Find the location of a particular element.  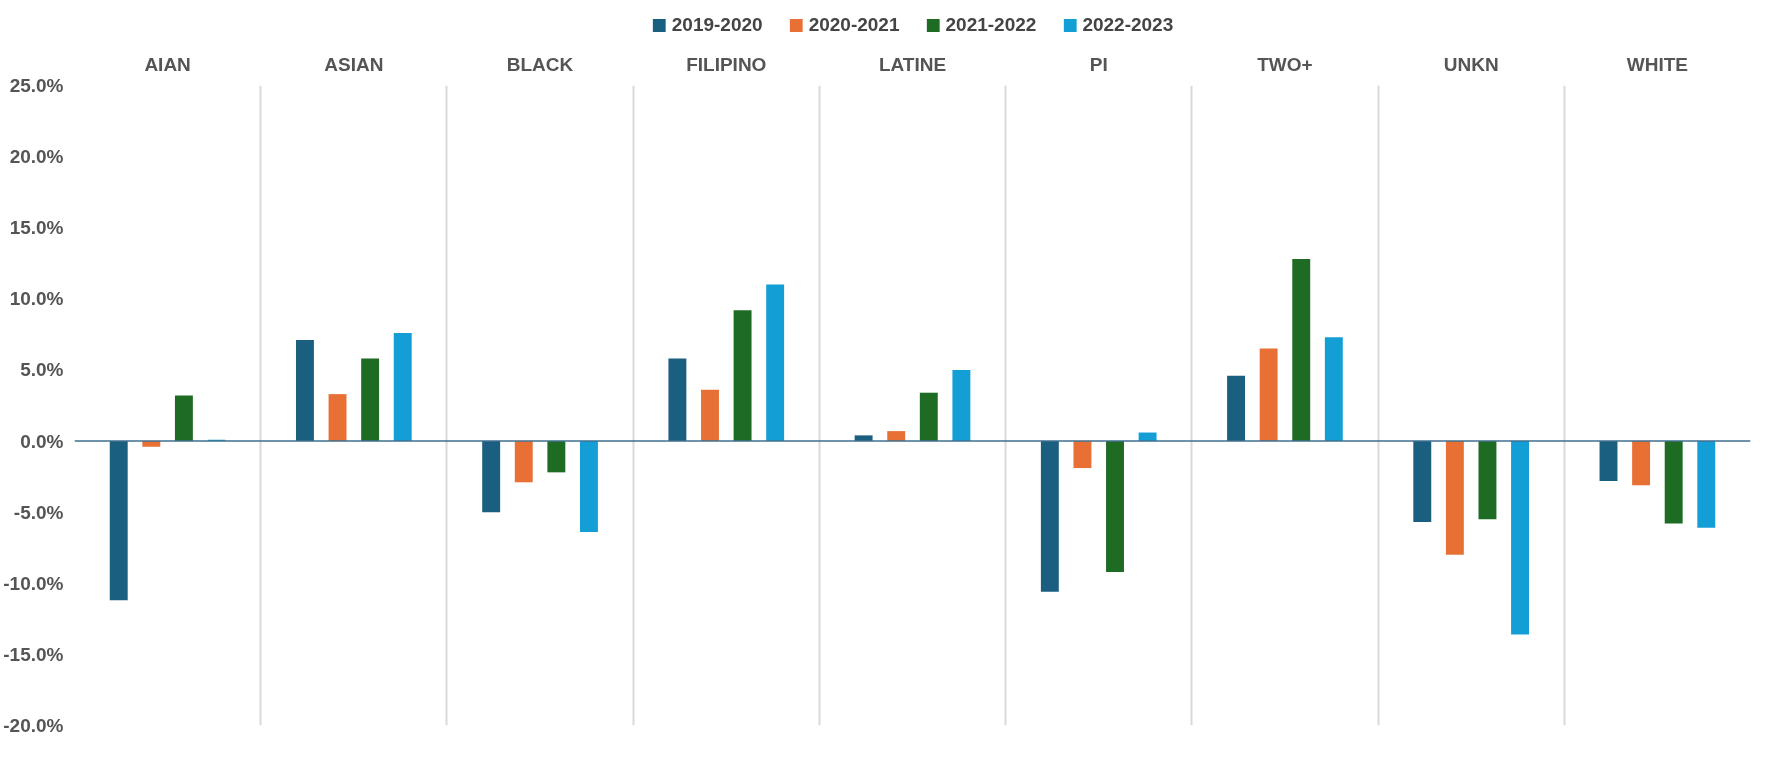

y-tick-label: -20.0% is located at coordinates (33, 725).